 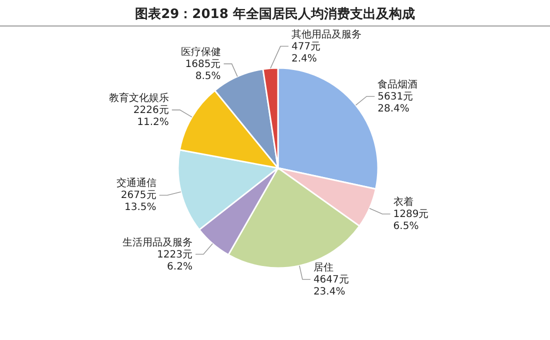 I want to click on data-label: 1223元 6.2%, so click(x=174, y=260).